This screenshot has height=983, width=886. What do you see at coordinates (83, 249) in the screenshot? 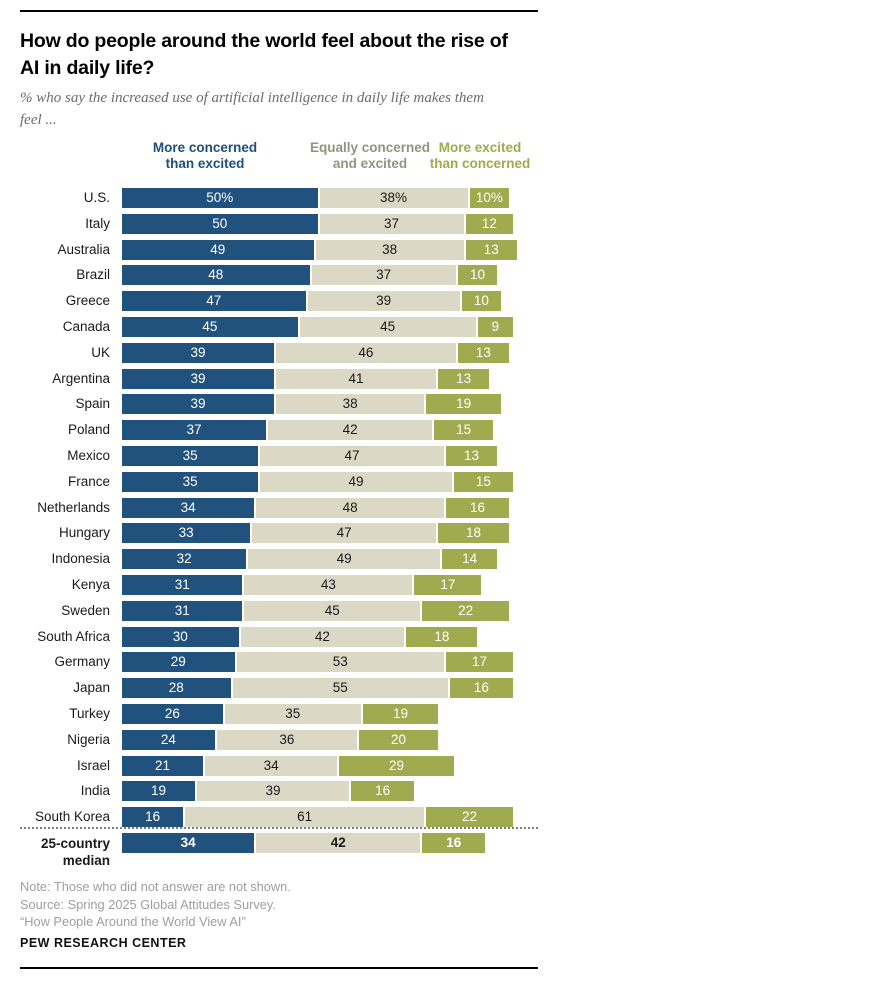
I see `country-label: Australia` at bounding box center [83, 249].